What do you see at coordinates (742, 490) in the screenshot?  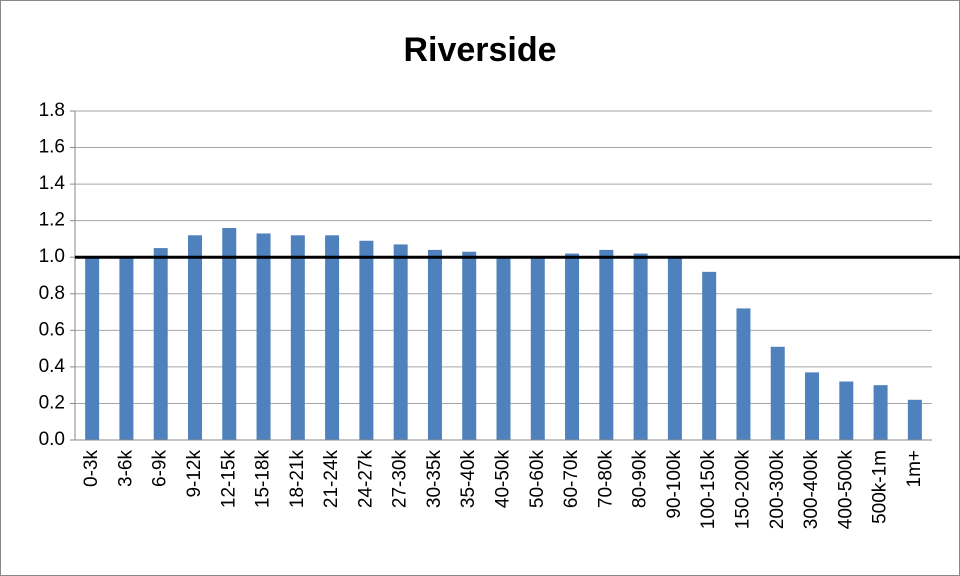 I see `x-tick-label: 150-200k` at bounding box center [742, 490].